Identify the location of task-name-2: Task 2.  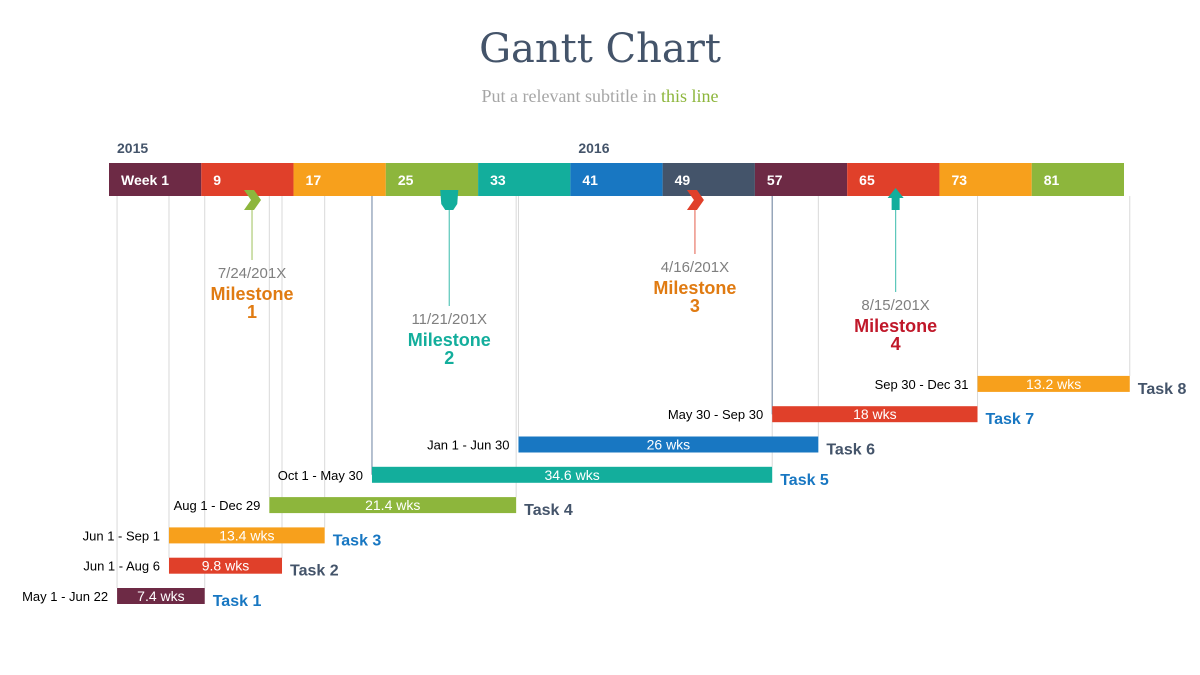
(314, 571).